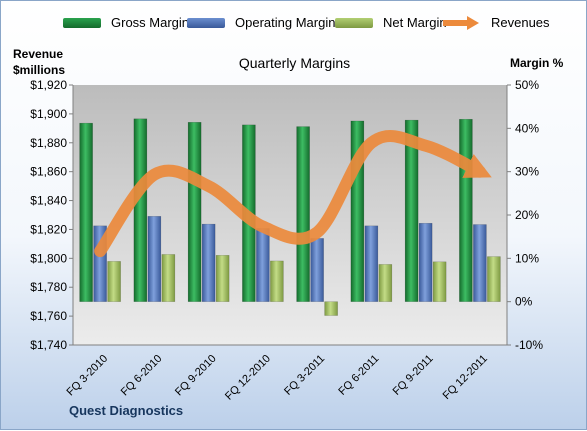 The height and width of the screenshot is (431, 587). I want to click on left-tick-label: $1,800, so click(48, 258).